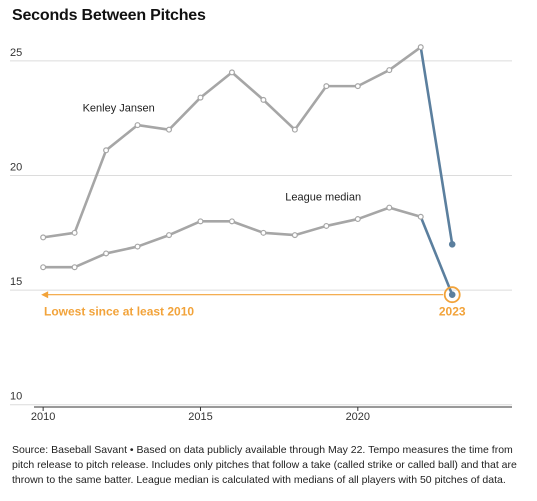  I want to click on league-median-point-2016, so click(231, 221).